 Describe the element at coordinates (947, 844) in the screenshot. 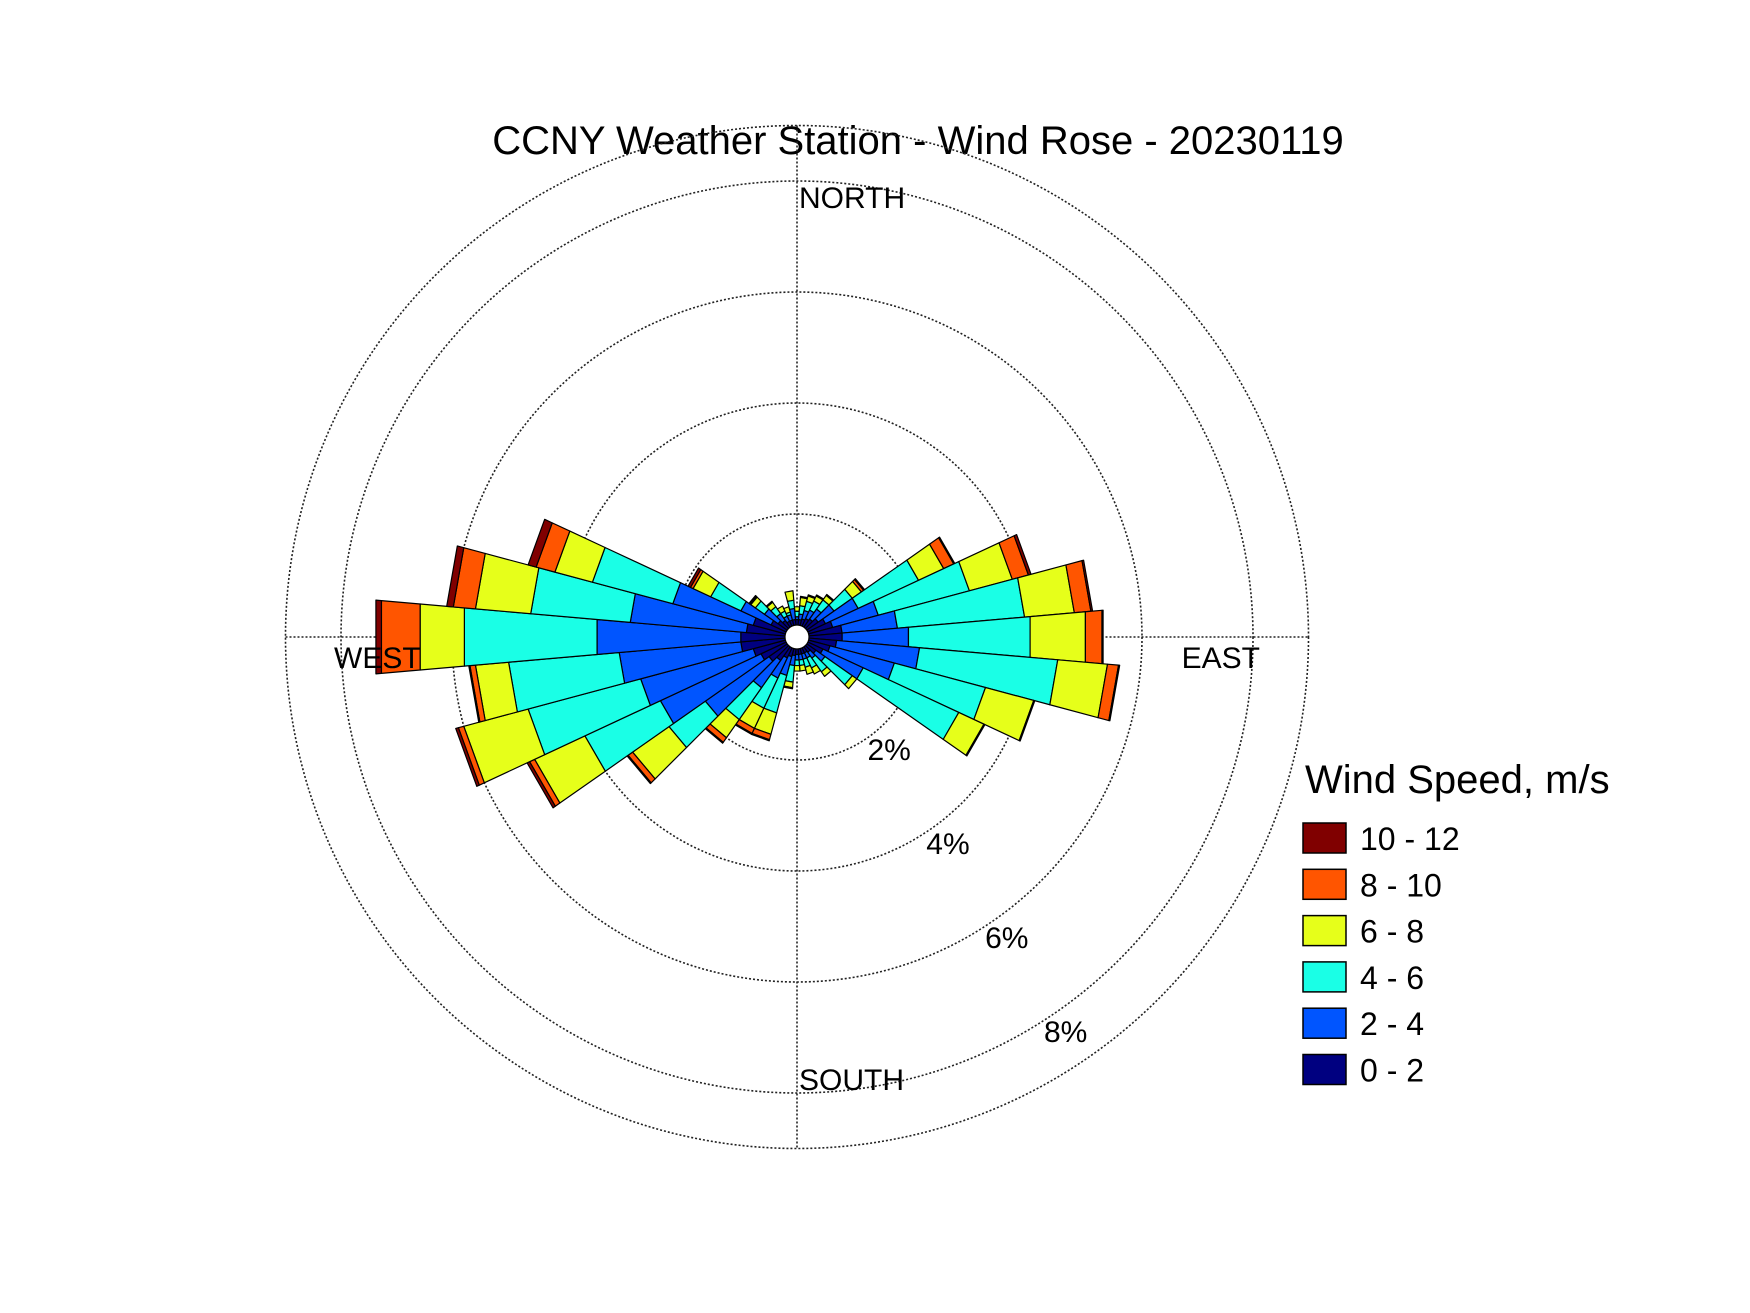

I see `ring-label-4: 4%` at that location.